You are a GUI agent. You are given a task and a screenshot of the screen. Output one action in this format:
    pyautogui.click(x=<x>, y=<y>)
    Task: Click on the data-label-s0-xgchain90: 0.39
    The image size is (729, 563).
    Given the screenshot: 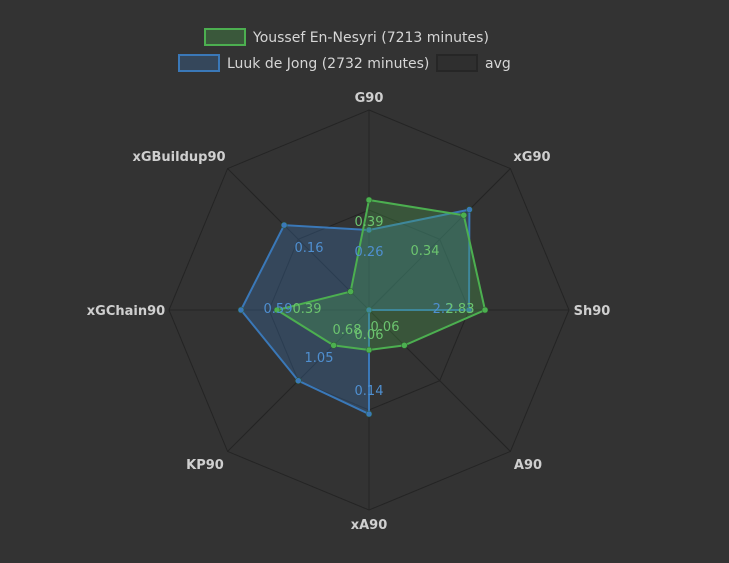 What is the action you would take?
    pyautogui.click(x=307, y=309)
    